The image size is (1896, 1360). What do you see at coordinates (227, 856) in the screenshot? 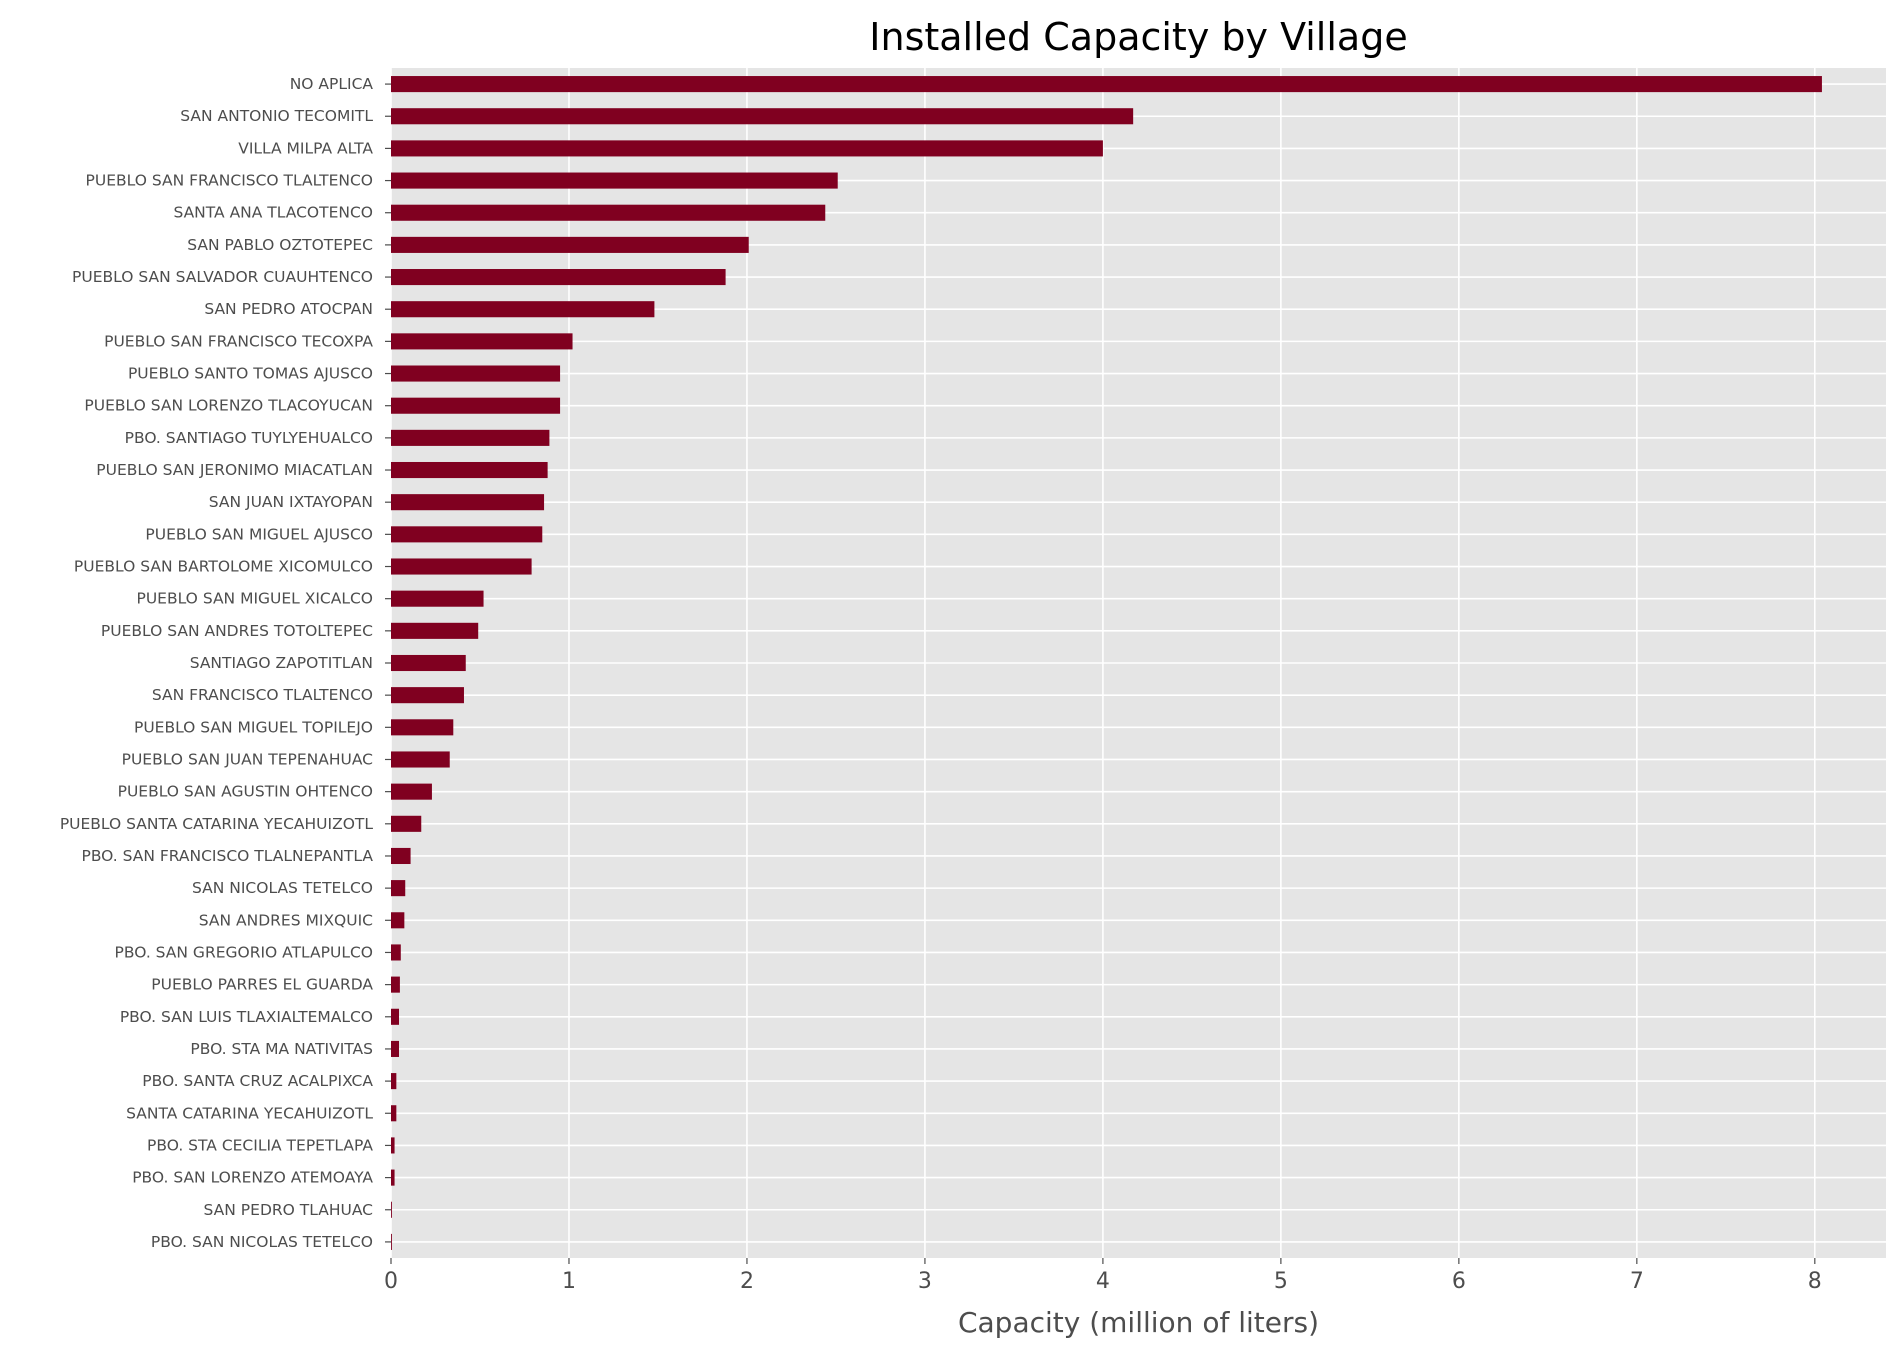
I see `y-tick-label: PBO. SAN FRANCISCO TLALNEPANTLA` at bounding box center [227, 856].